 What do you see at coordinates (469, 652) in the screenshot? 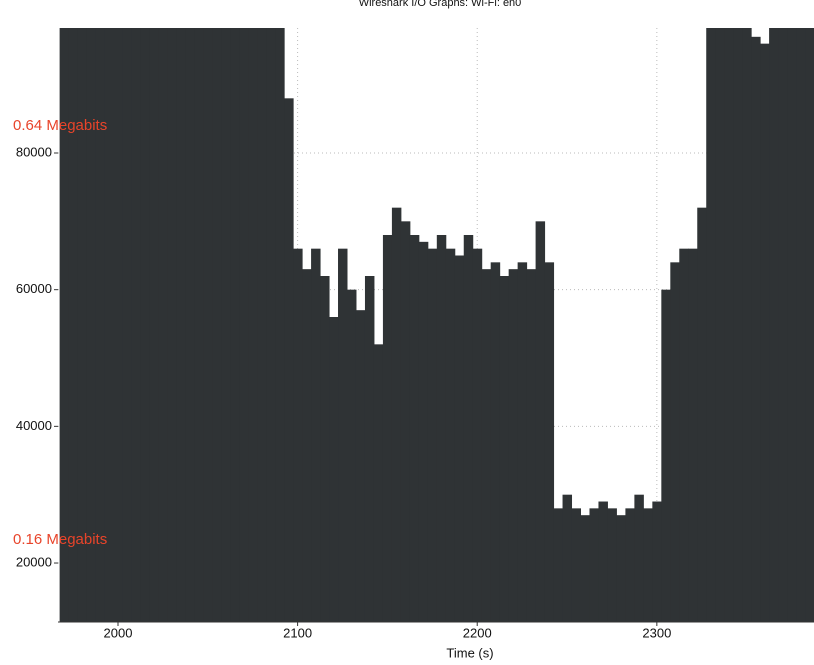
I see `x-axis-label: Time (s)` at bounding box center [469, 652].